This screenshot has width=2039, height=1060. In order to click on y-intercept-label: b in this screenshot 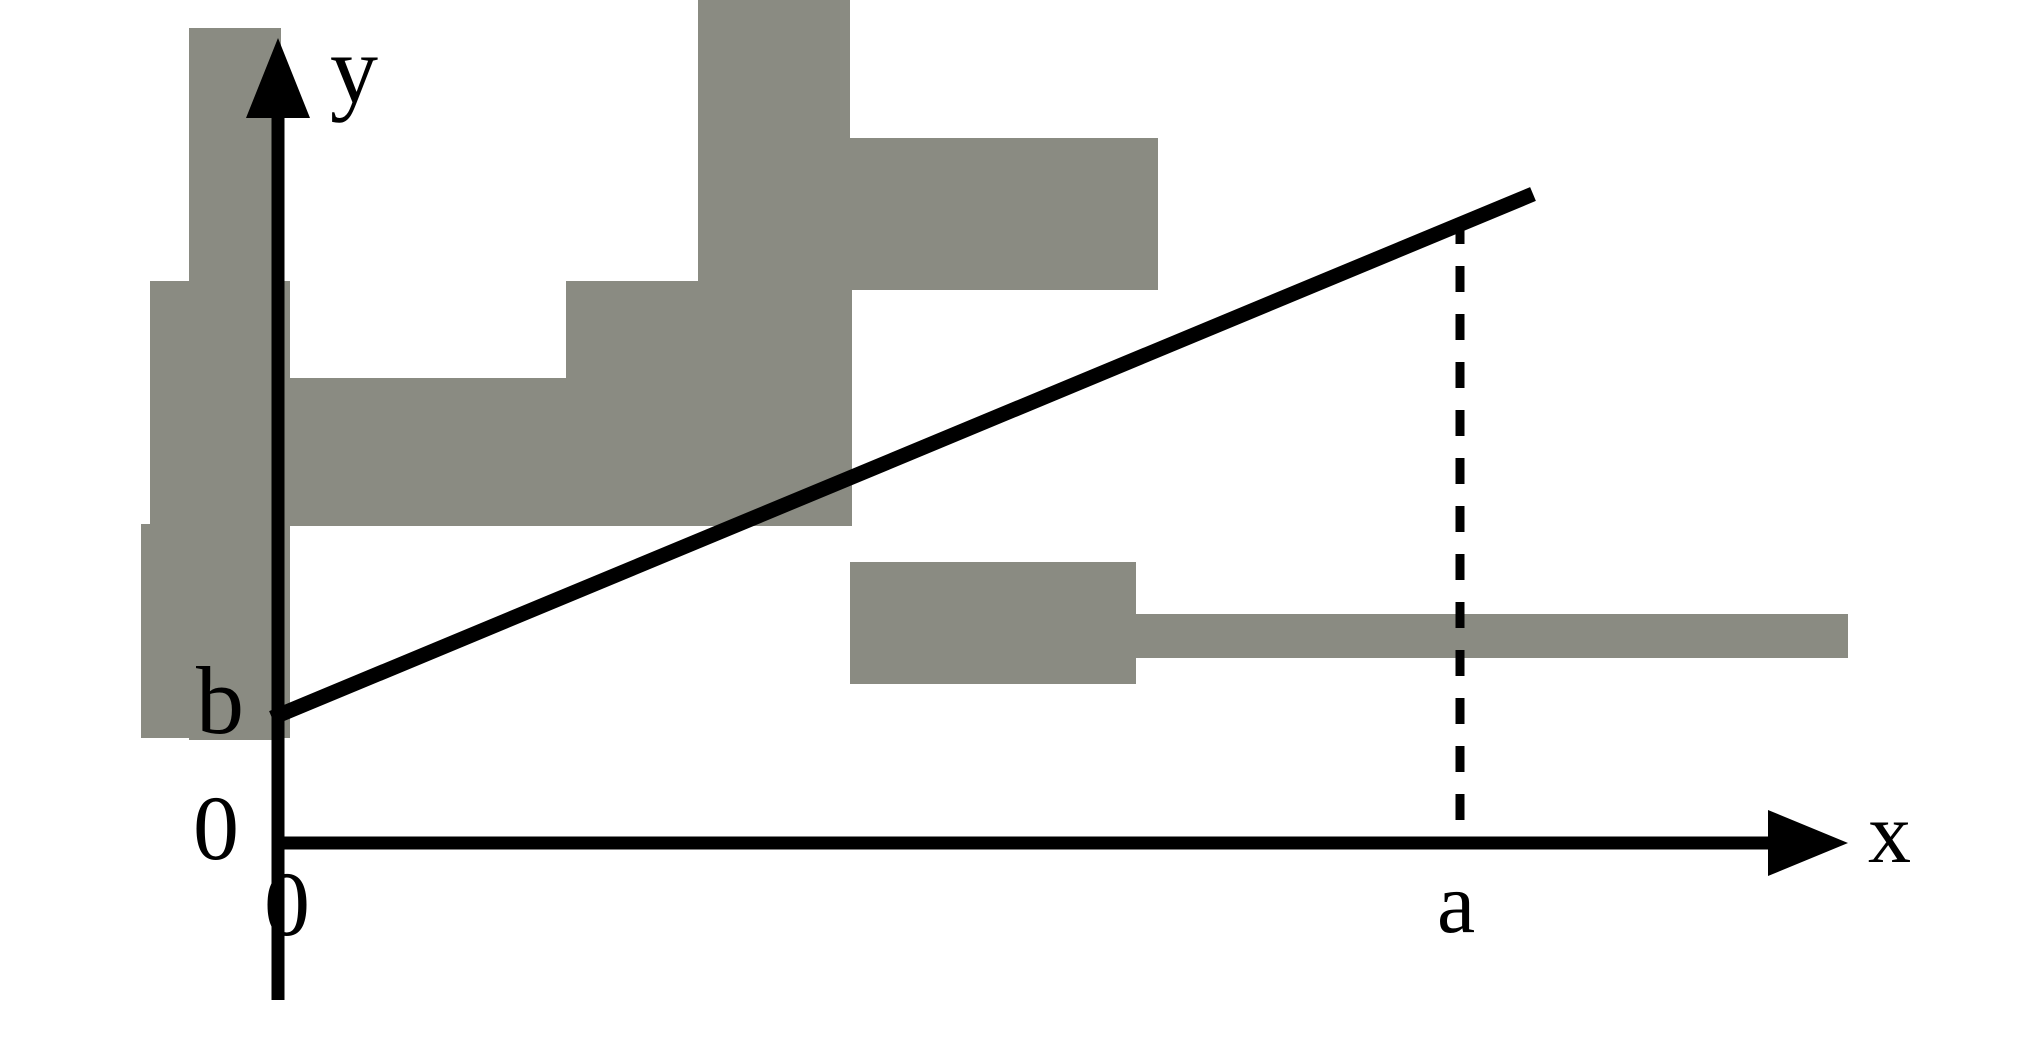, I will do `click(220, 700)`.